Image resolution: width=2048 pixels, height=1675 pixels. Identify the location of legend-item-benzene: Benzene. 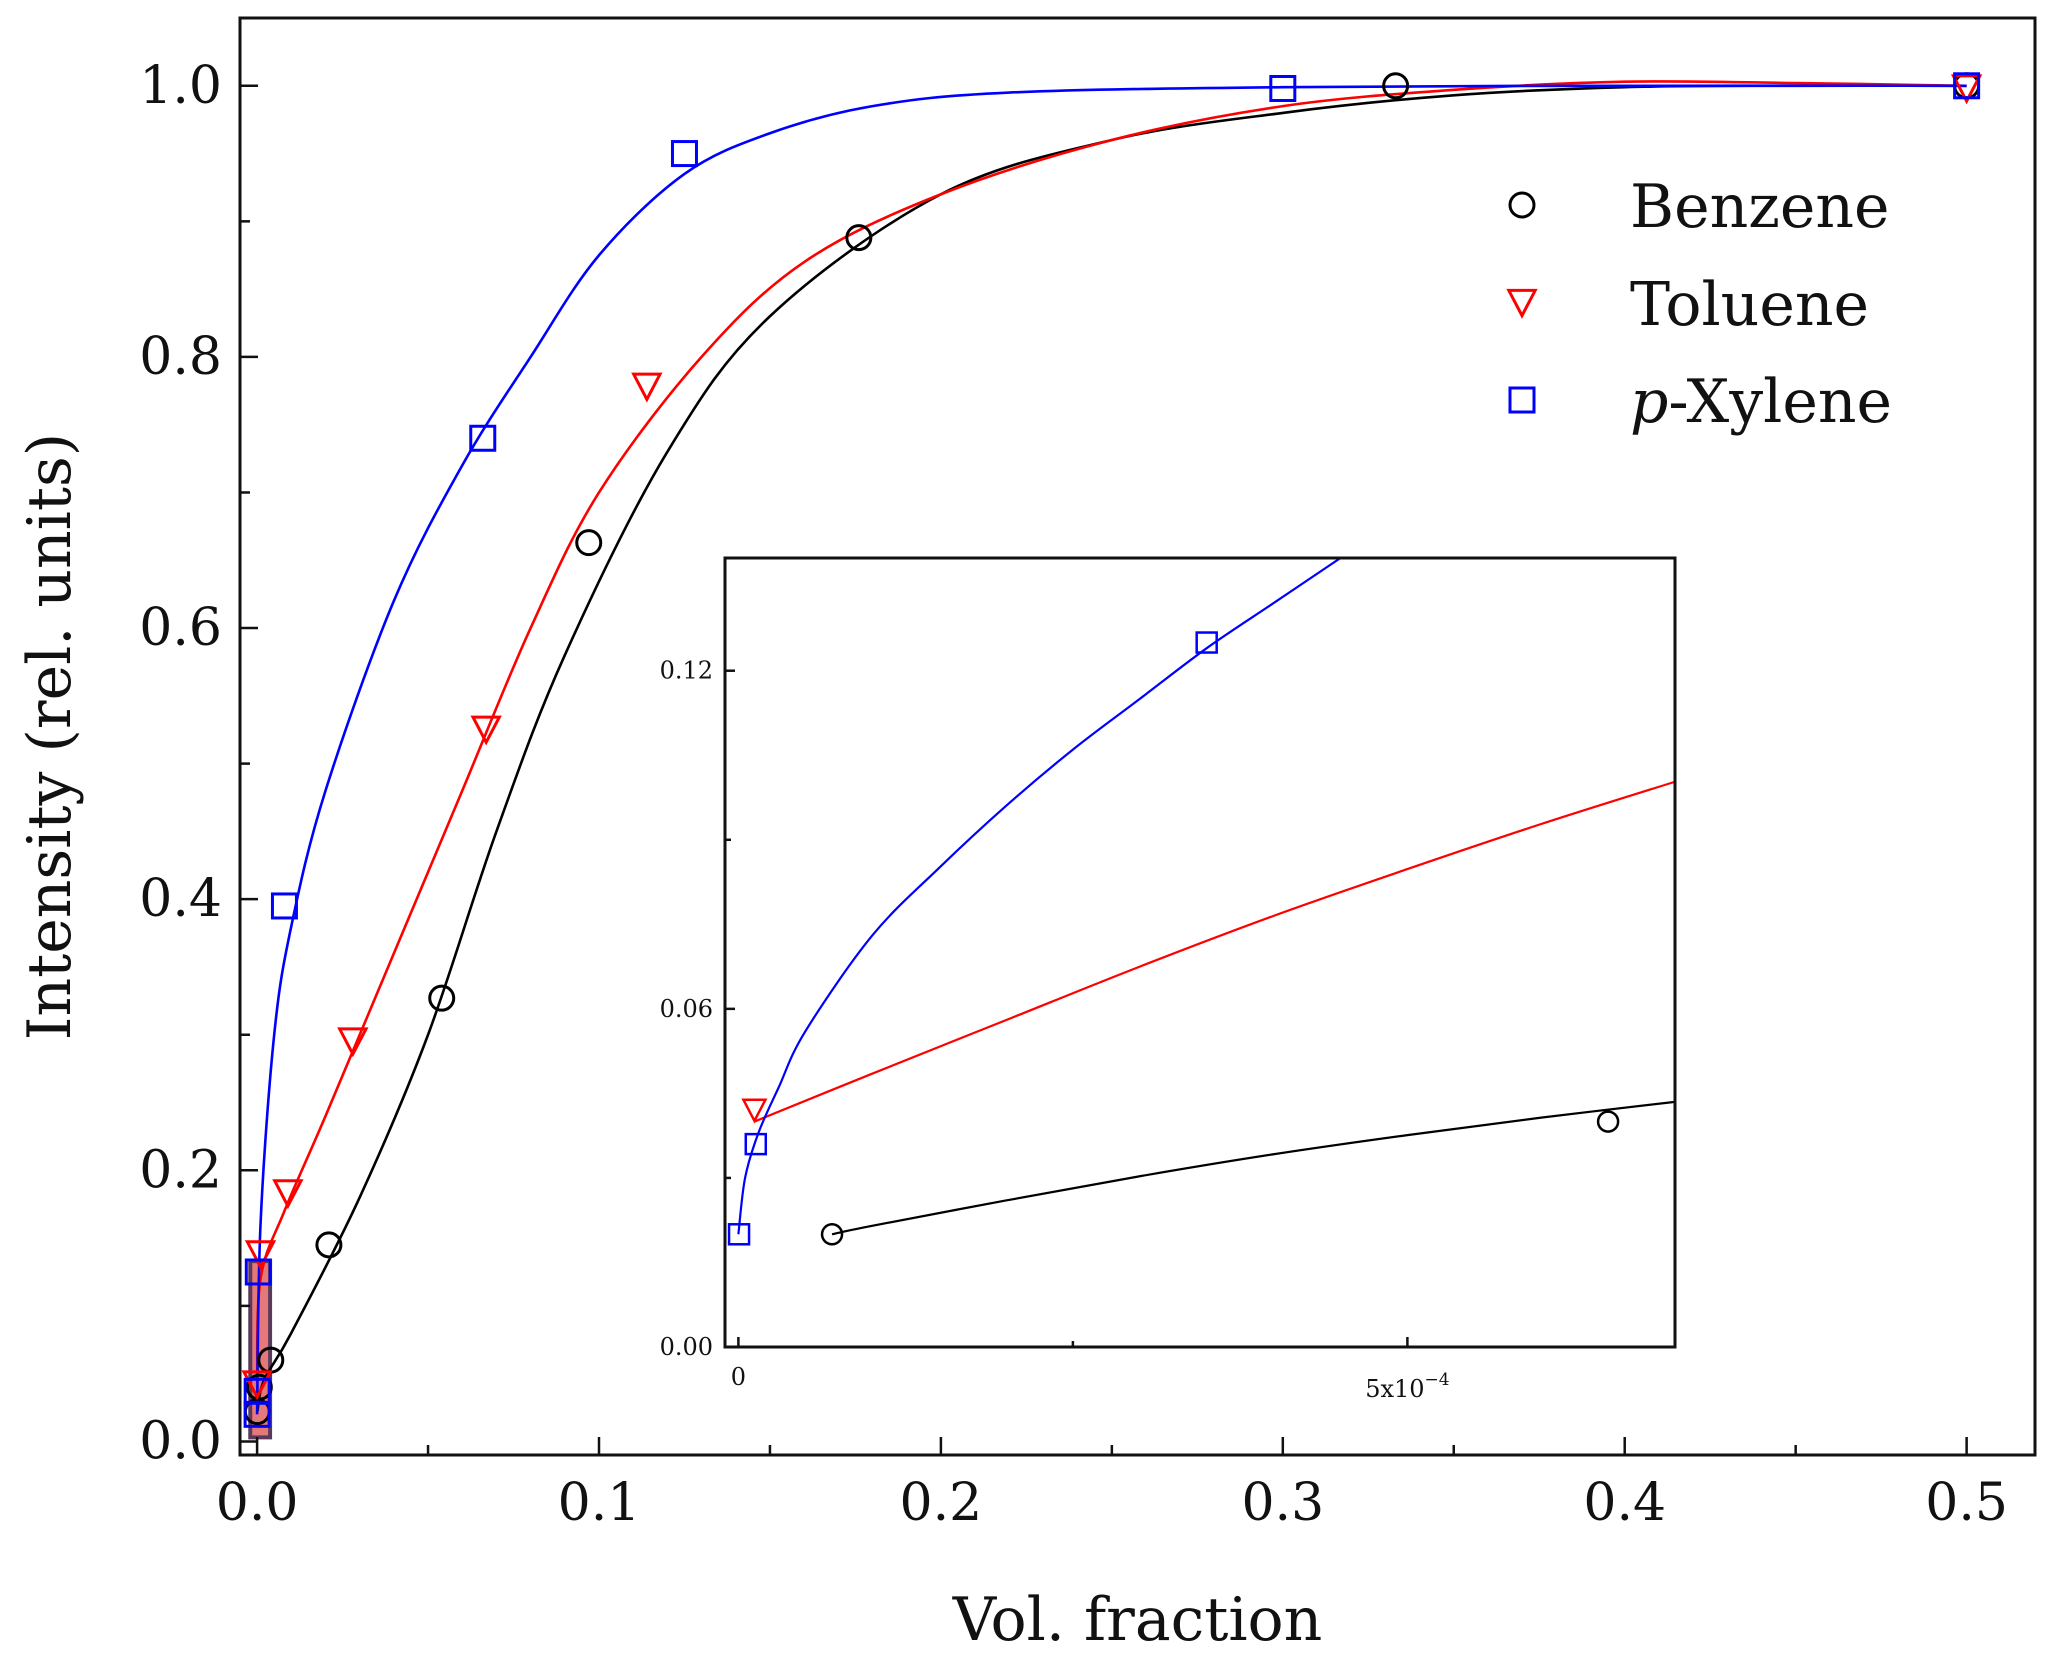
(1699, 207).